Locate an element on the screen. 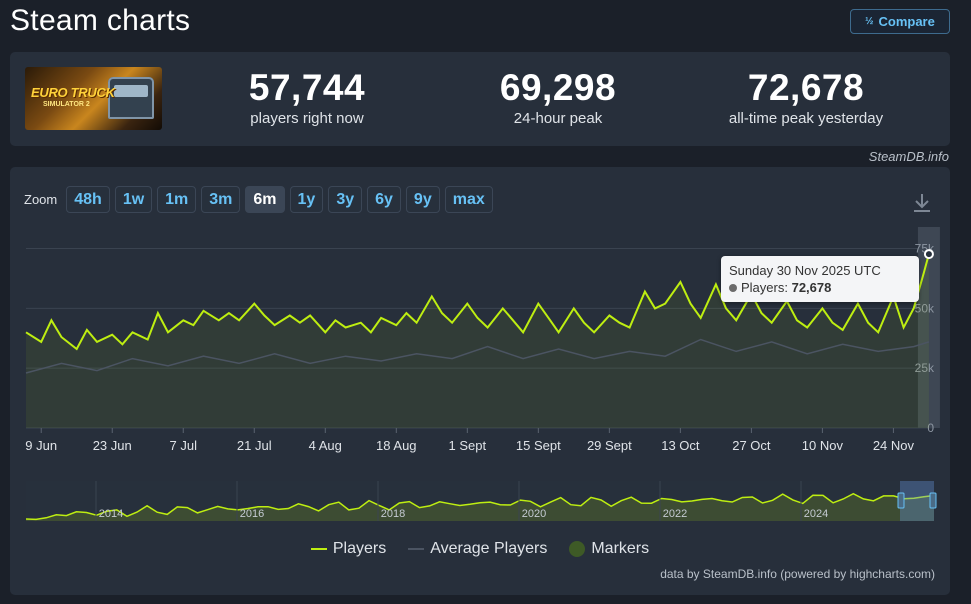  zoom-button-max: max is located at coordinates (468, 199).